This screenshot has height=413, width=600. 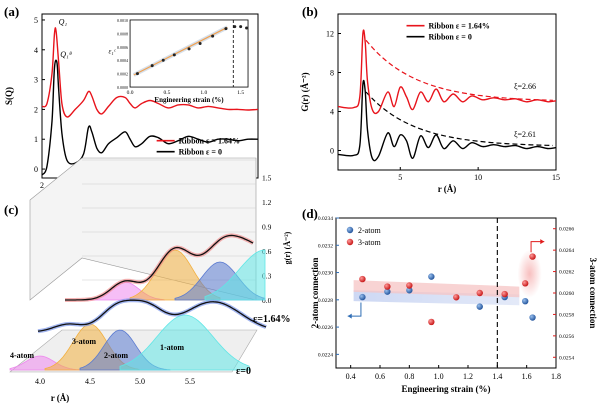 I want to click on y-tick-label-right: 0.0260, so click(x=566, y=294).